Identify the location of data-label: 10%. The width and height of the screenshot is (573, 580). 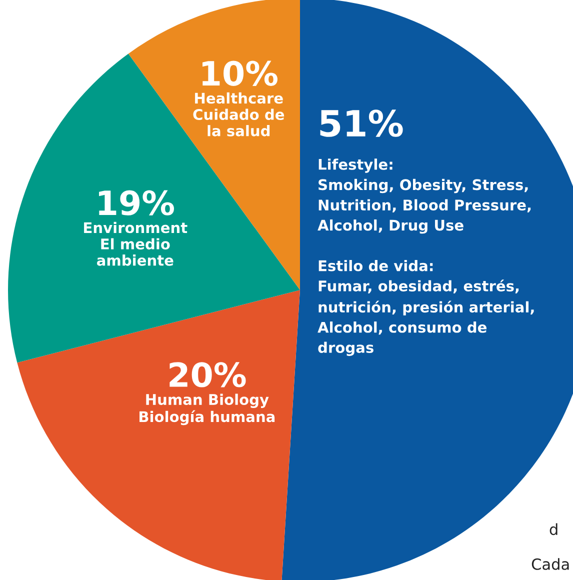
(240, 73).